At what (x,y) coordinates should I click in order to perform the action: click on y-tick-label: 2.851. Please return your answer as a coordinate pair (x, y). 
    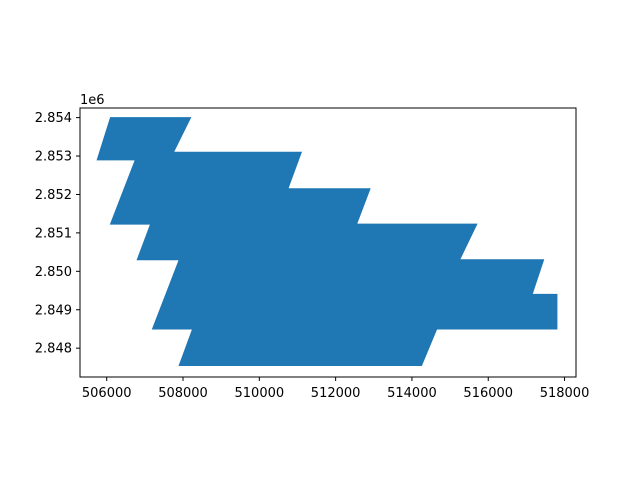
    Looking at the image, I should click on (53, 233).